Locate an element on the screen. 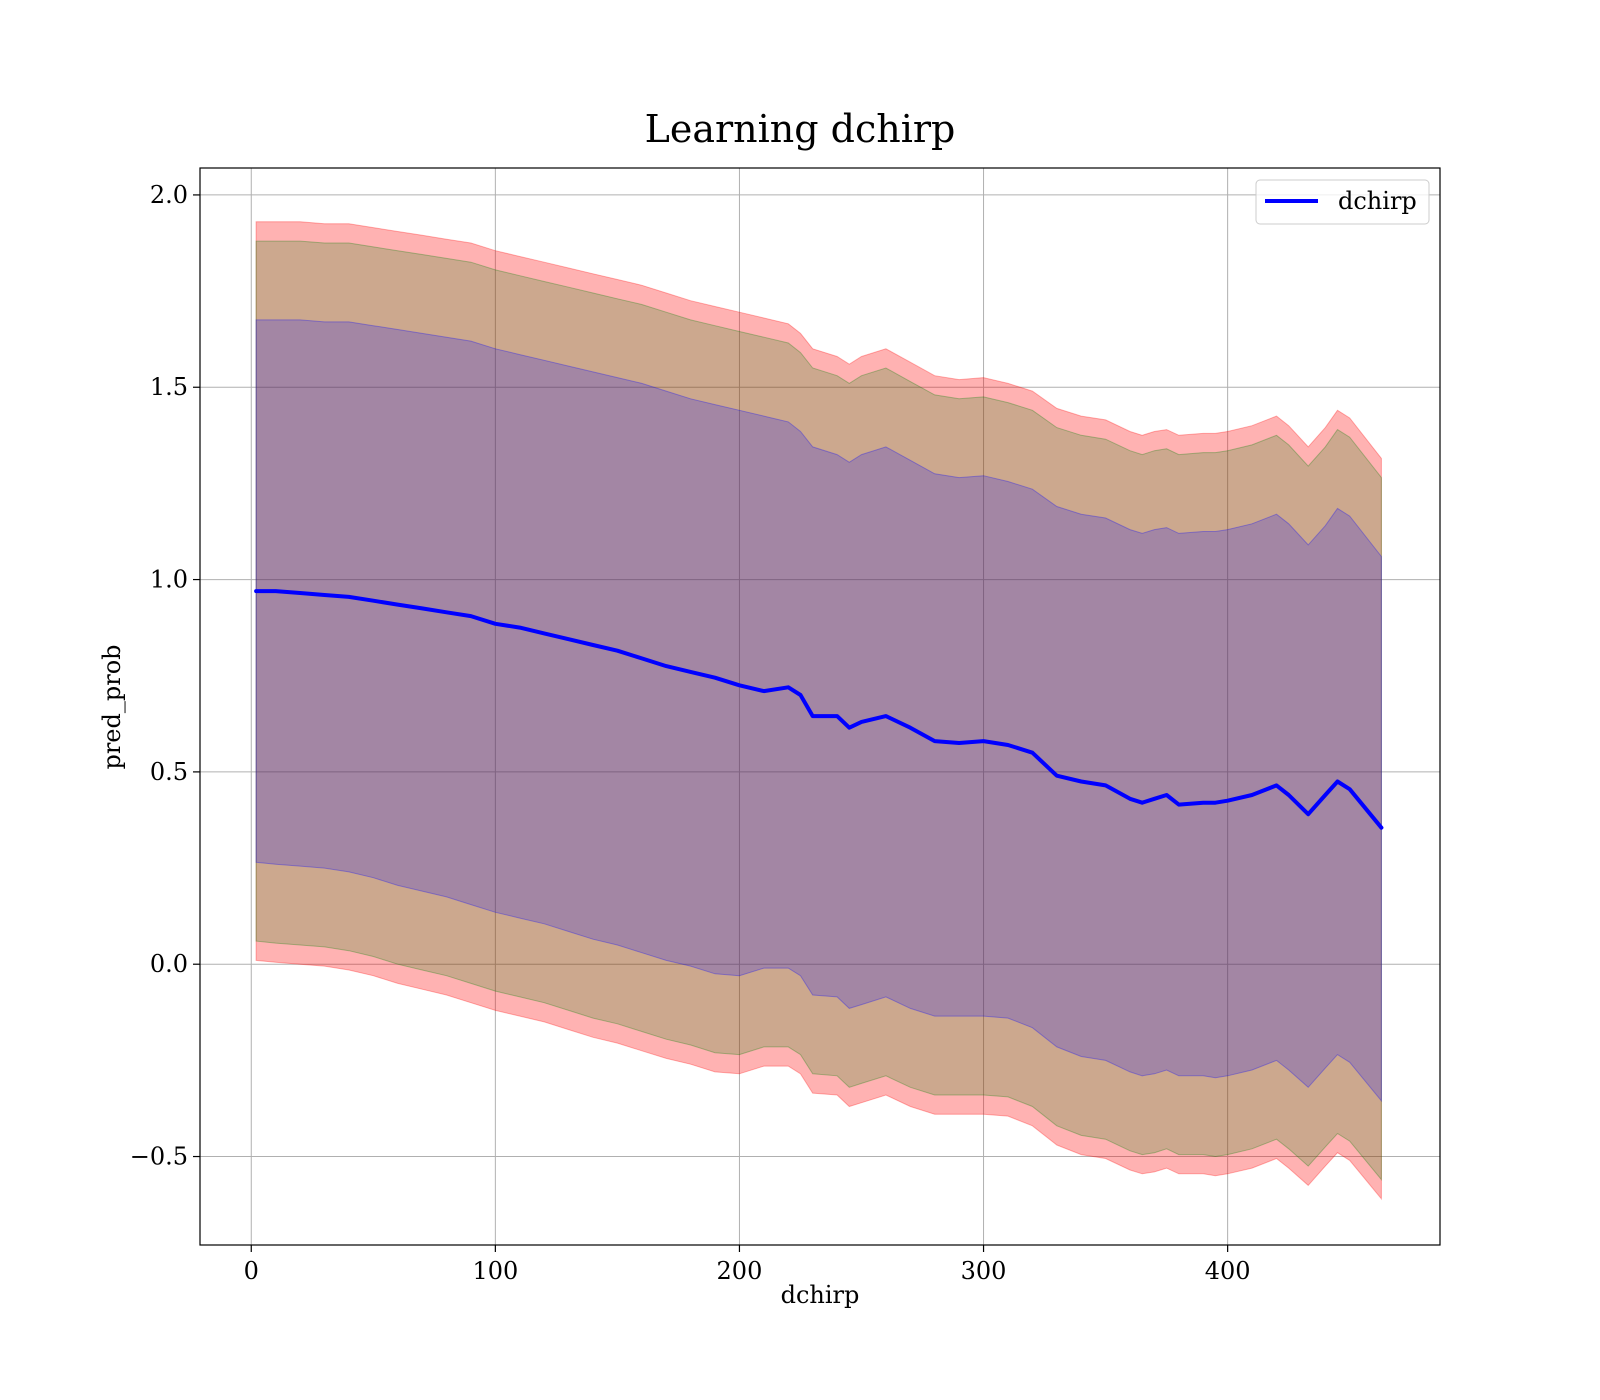  x-tick-label-3: 300 is located at coordinates (984, 1271).